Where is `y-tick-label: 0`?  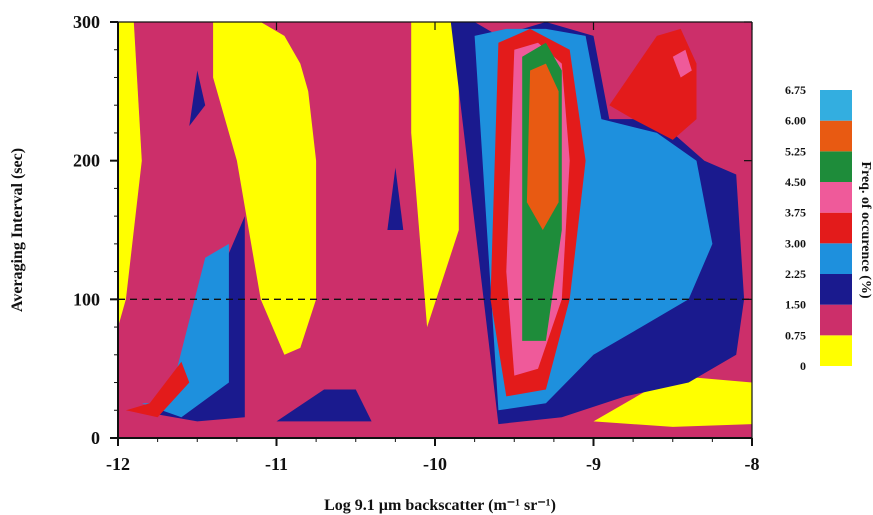
y-tick-label: 0 is located at coordinates (95, 438).